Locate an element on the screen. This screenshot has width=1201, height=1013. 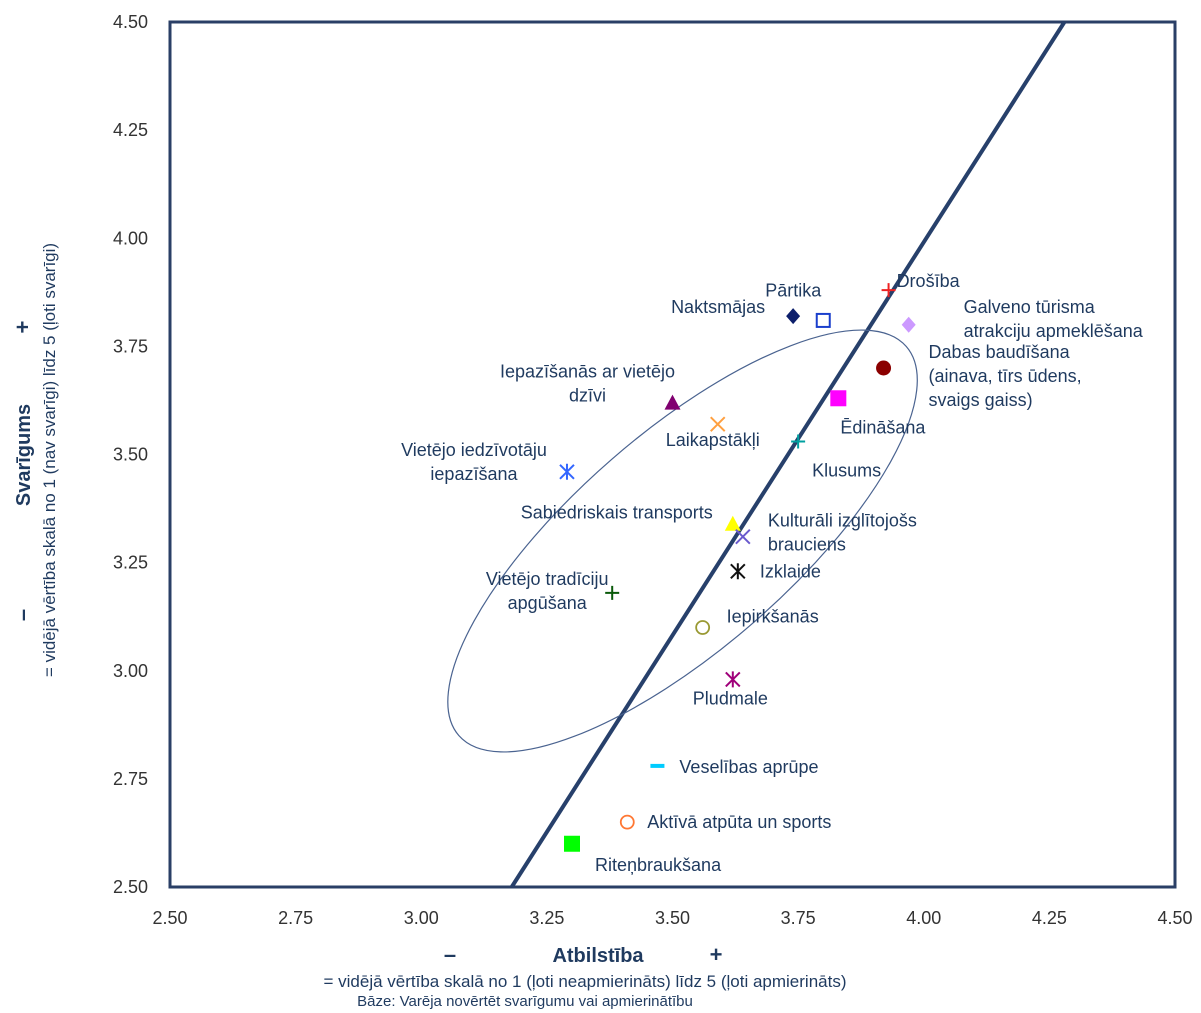
y-tick-label: 3.50 is located at coordinates (130, 455).